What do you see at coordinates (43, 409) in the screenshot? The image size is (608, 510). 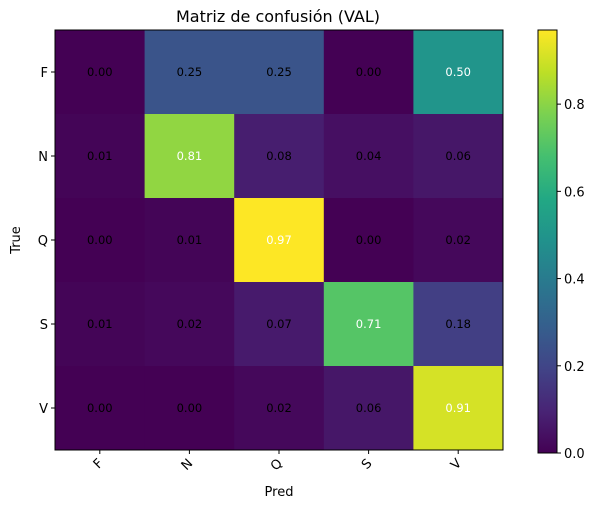 I see `y-tick-label: V` at bounding box center [43, 409].